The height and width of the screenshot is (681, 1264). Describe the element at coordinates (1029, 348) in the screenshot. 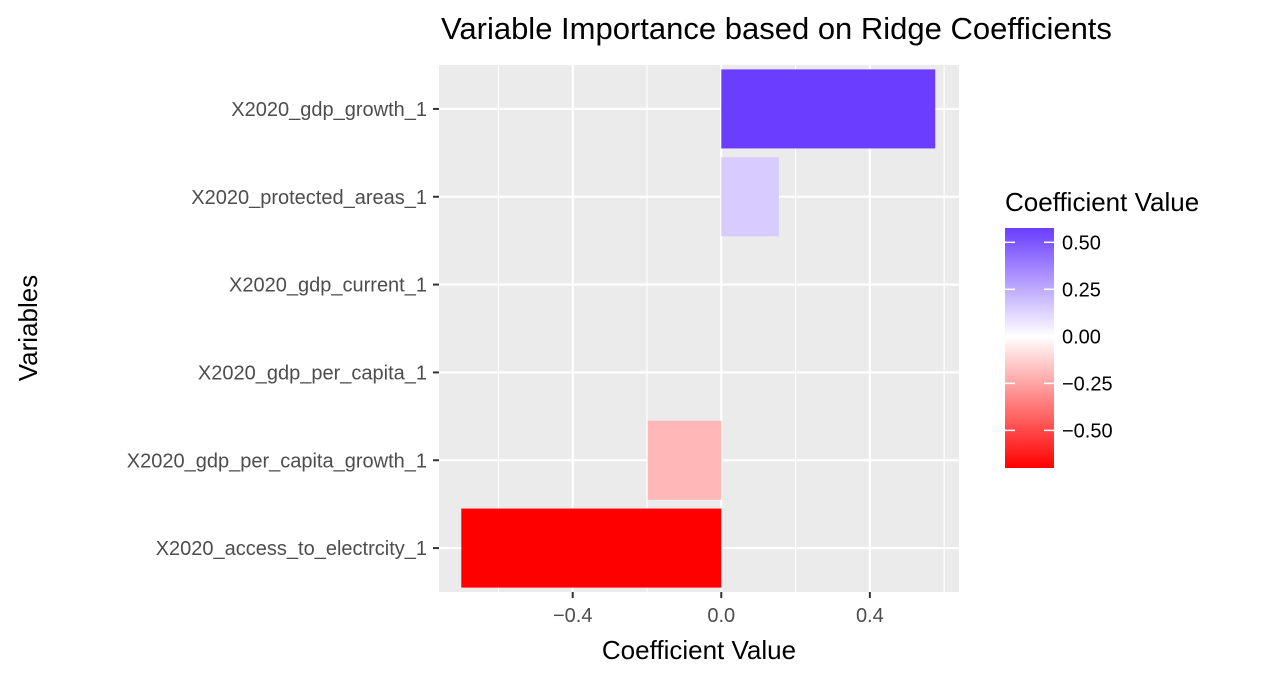

I see `legend-colorbar` at that location.